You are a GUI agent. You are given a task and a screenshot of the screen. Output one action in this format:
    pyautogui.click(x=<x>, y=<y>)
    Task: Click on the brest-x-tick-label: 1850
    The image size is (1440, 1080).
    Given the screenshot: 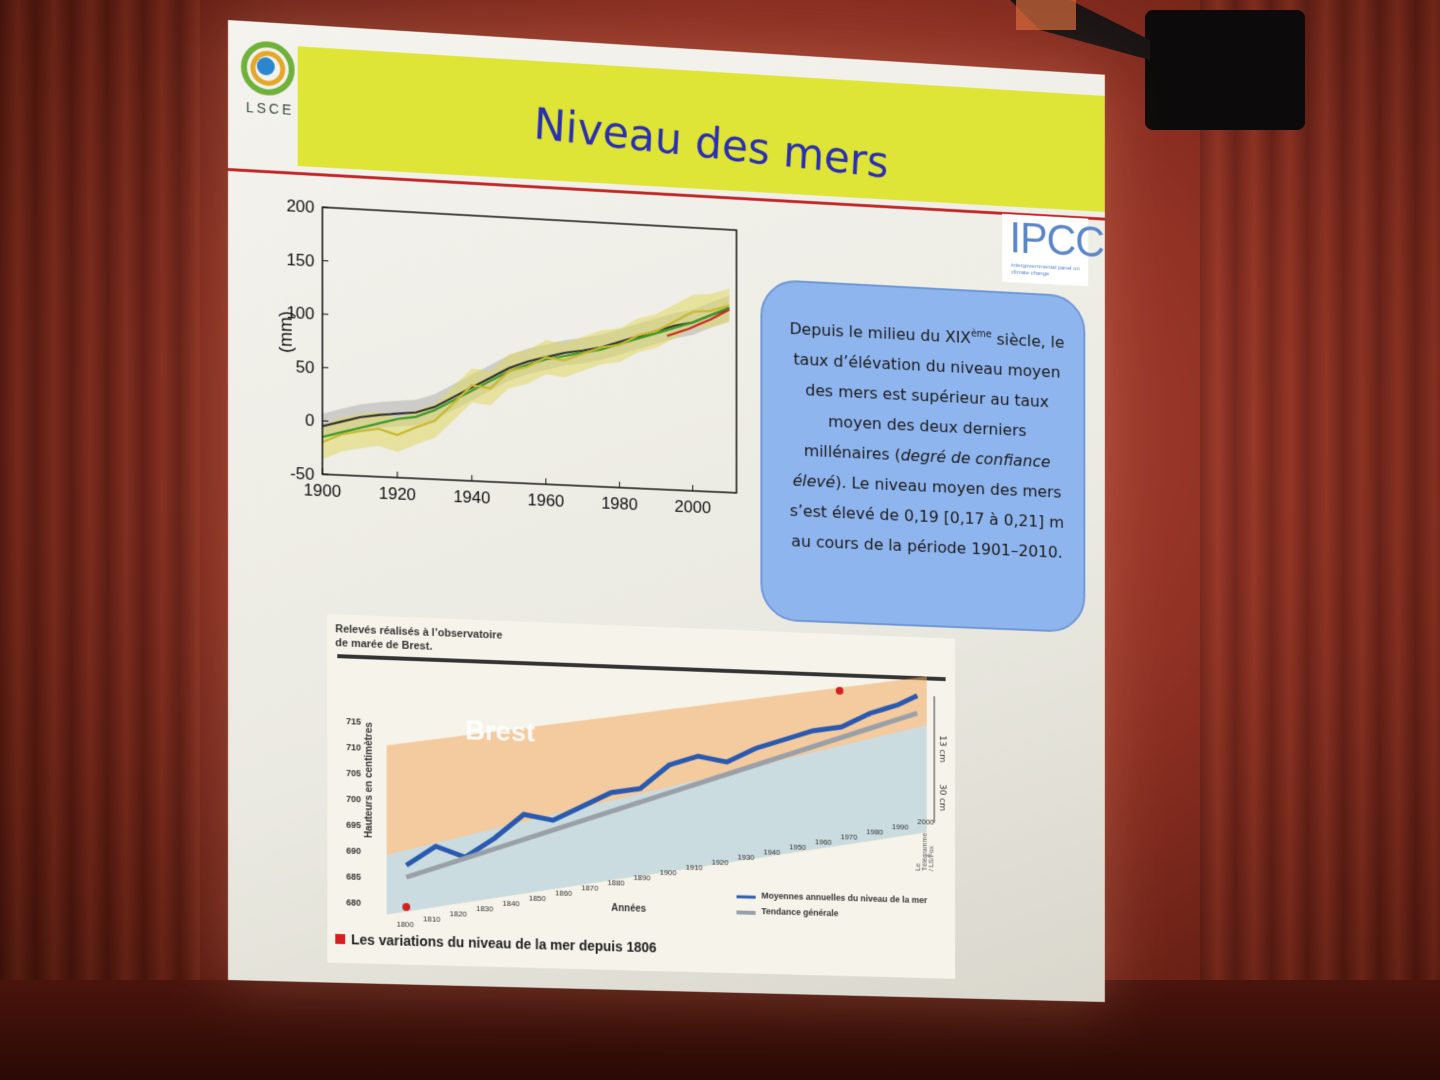 What is the action you would take?
    pyautogui.click(x=538, y=898)
    